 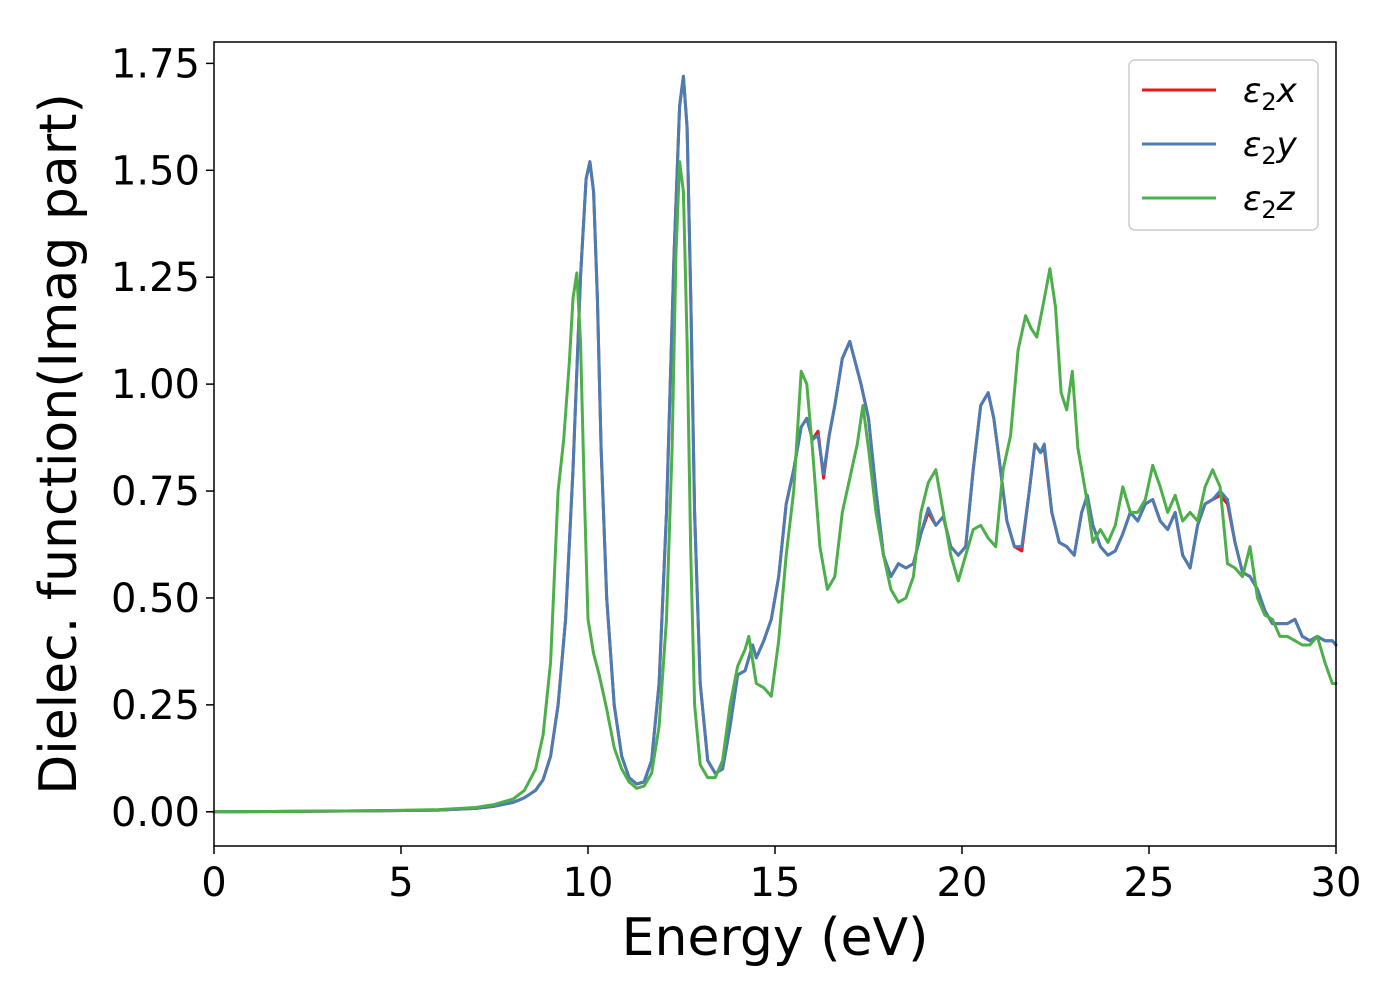 What do you see at coordinates (400, 883) in the screenshot?
I see `x-tick-label: 5` at bounding box center [400, 883].